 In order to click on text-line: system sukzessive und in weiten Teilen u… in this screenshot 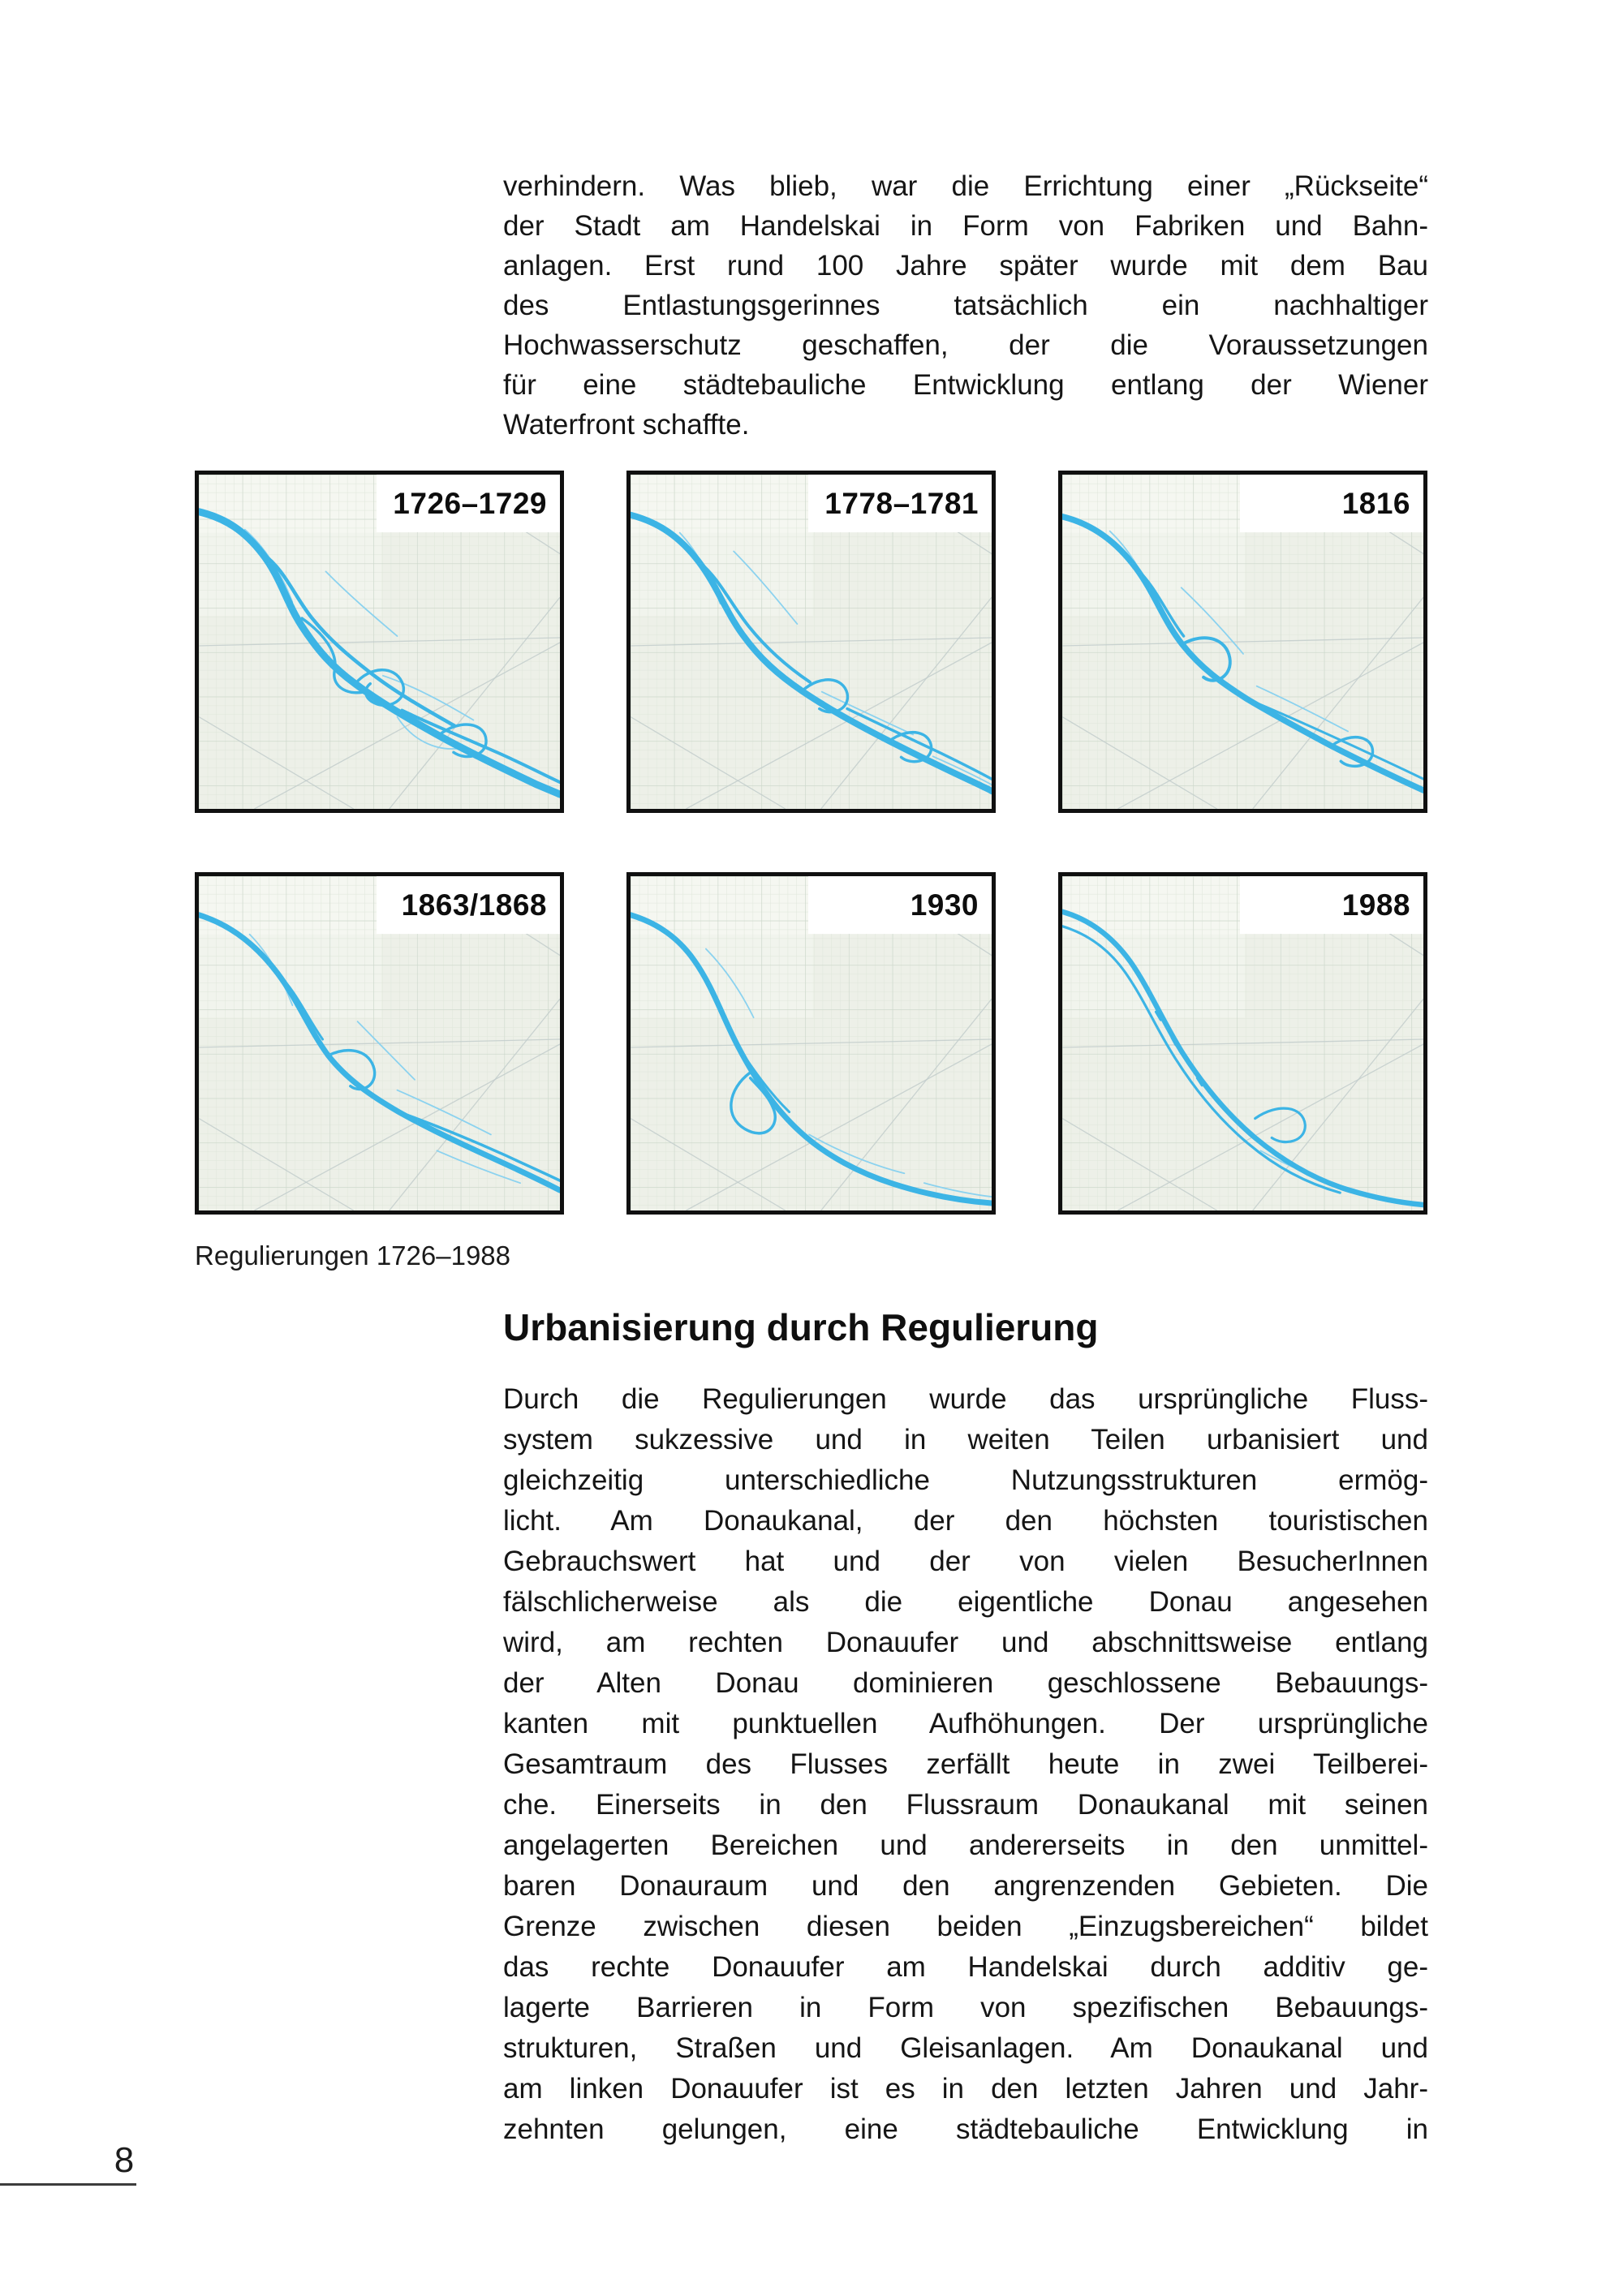, I will do `click(965, 1439)`.